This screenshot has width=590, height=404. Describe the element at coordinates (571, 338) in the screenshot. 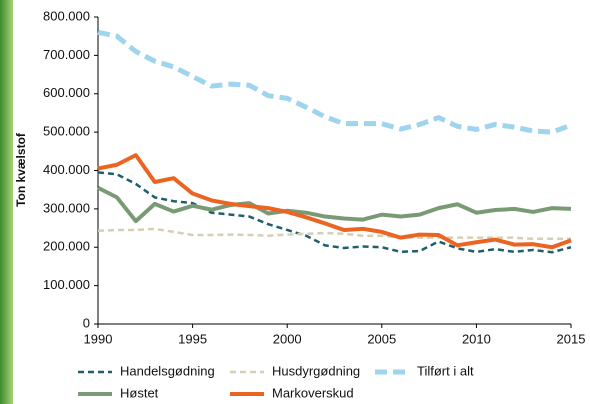

I see `x-tick-label: 2015` at that location.